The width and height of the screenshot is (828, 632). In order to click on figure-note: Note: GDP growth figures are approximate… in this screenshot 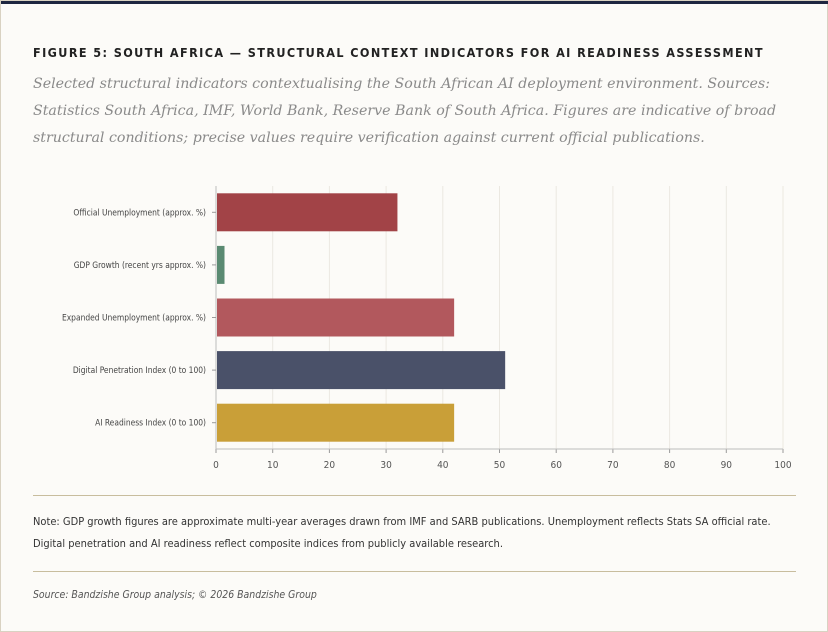, I will do `click(402, 532)`.